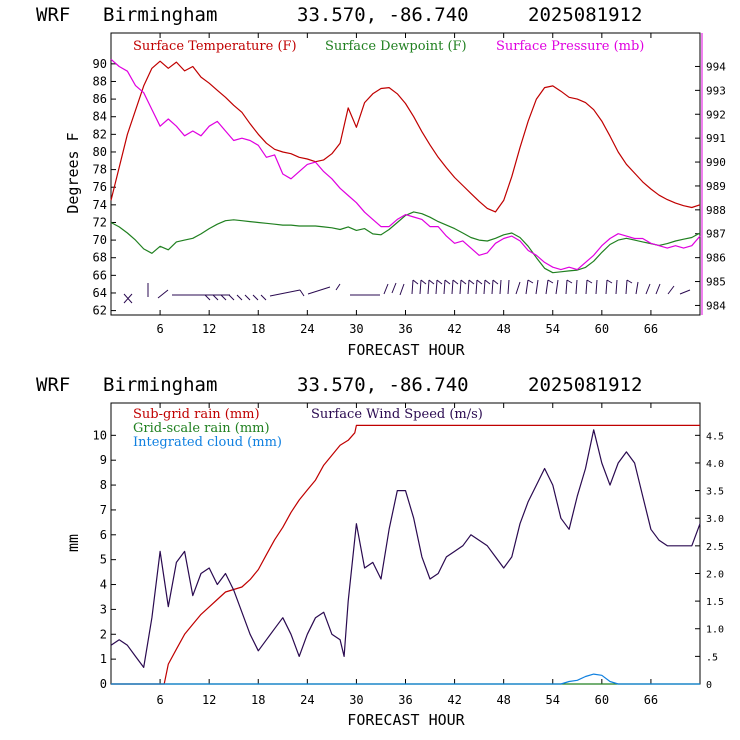 The height and width of the screenshot is (740, 740). I want to click on y-left-tick-label: 78, so click(100, 170).